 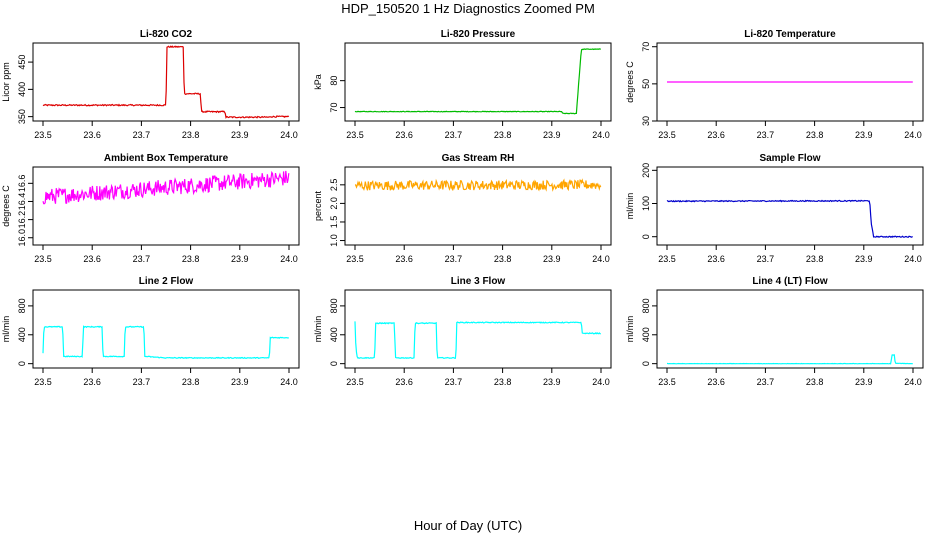 What do you see at coordinates (478, 34) in the screenshot?
I see `panel-title: Li-820 Pressure` at bounding box center [478, 34].